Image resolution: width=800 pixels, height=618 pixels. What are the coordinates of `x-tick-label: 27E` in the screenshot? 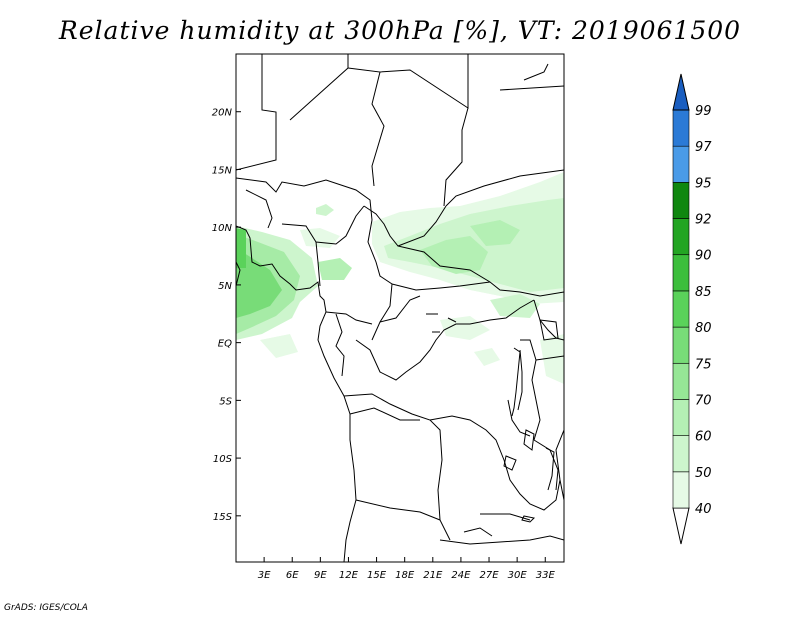 It's located at (490, 575).